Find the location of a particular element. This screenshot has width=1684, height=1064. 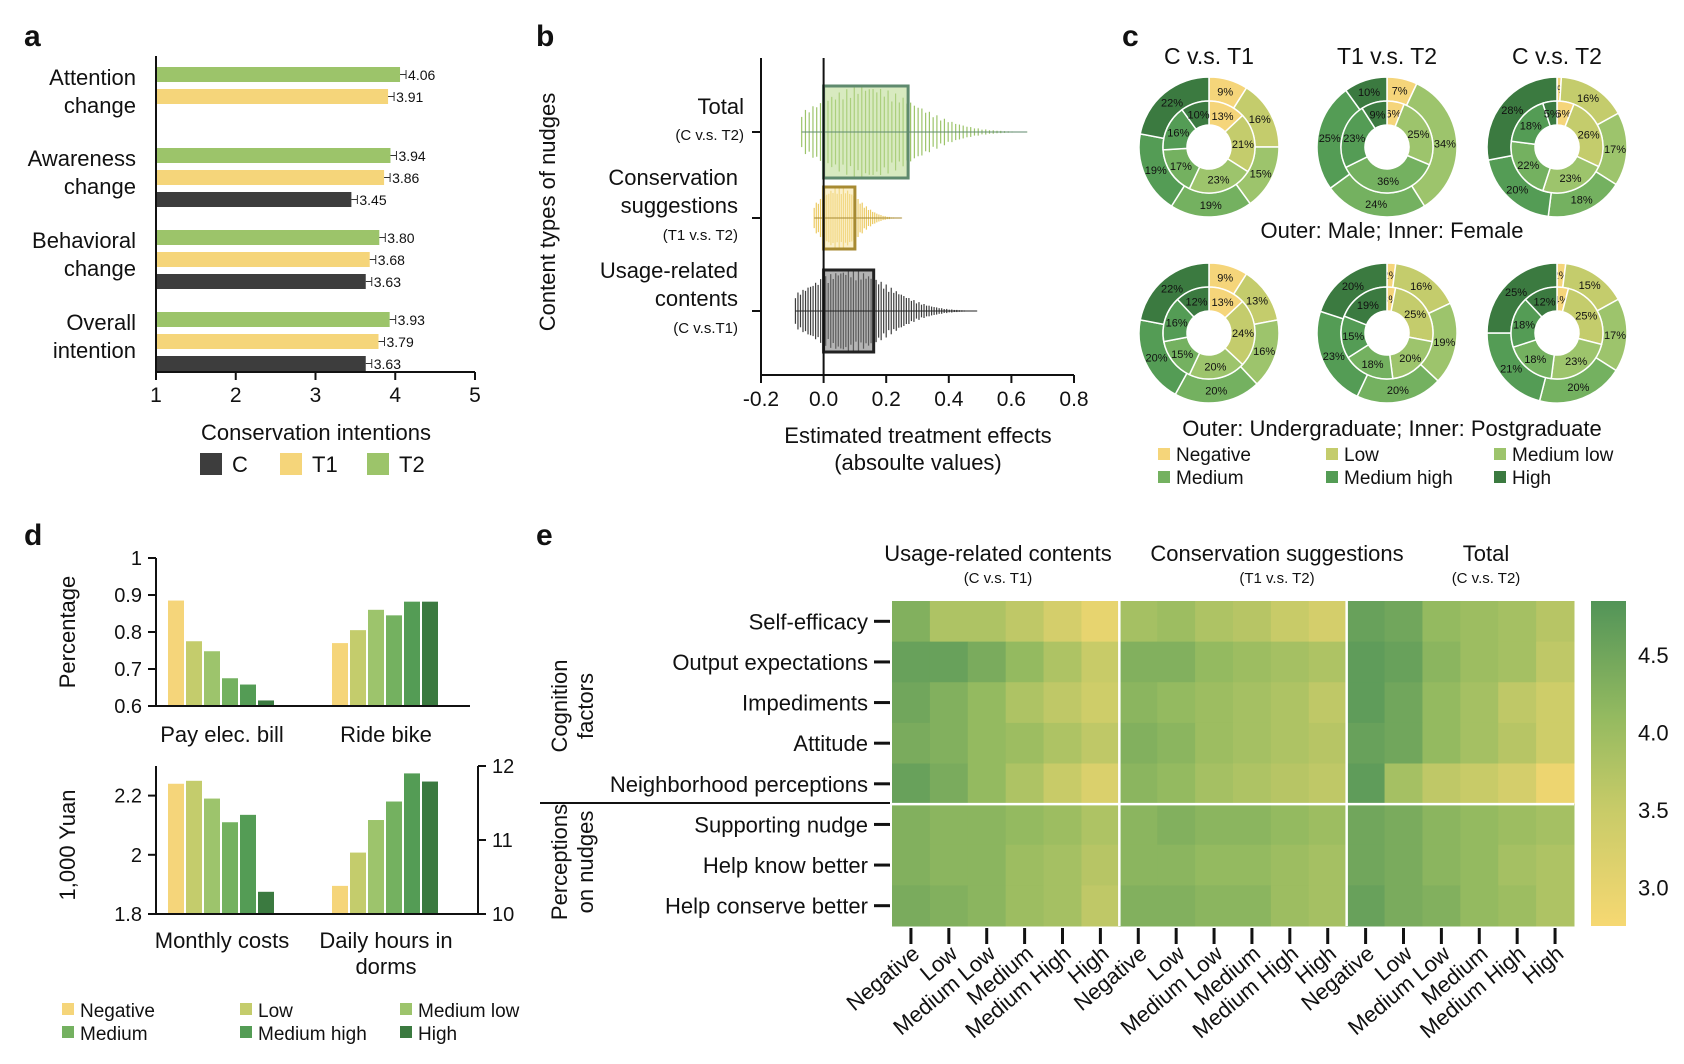

y-tick-label: 0.8 is located at coordinates (128, 633).